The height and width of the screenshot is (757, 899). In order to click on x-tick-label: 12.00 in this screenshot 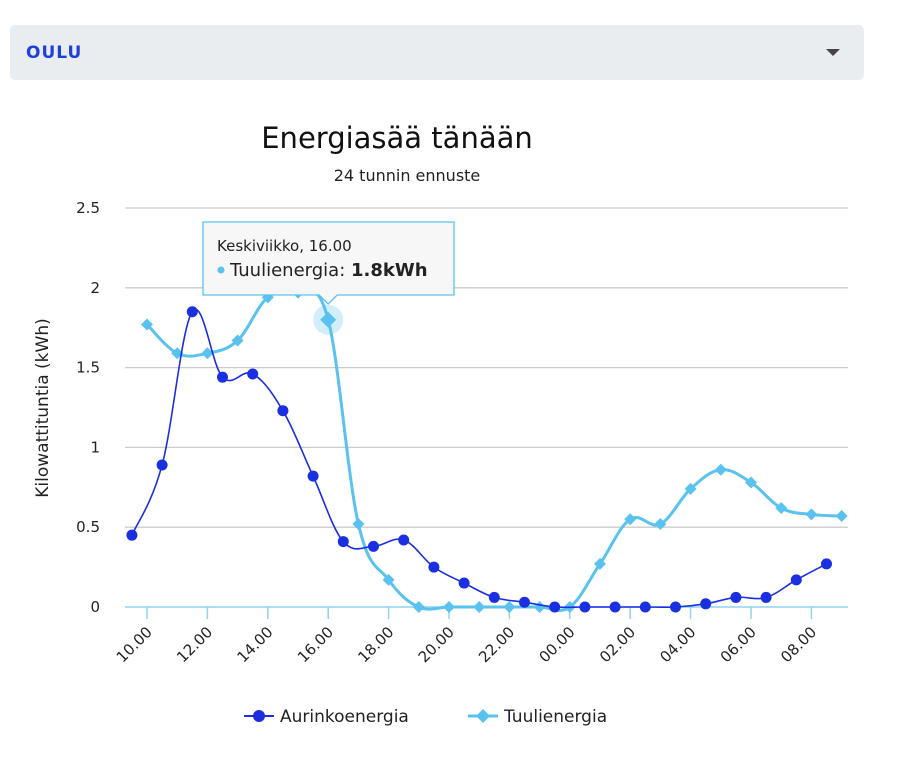, I will do `click(194, 644)`.